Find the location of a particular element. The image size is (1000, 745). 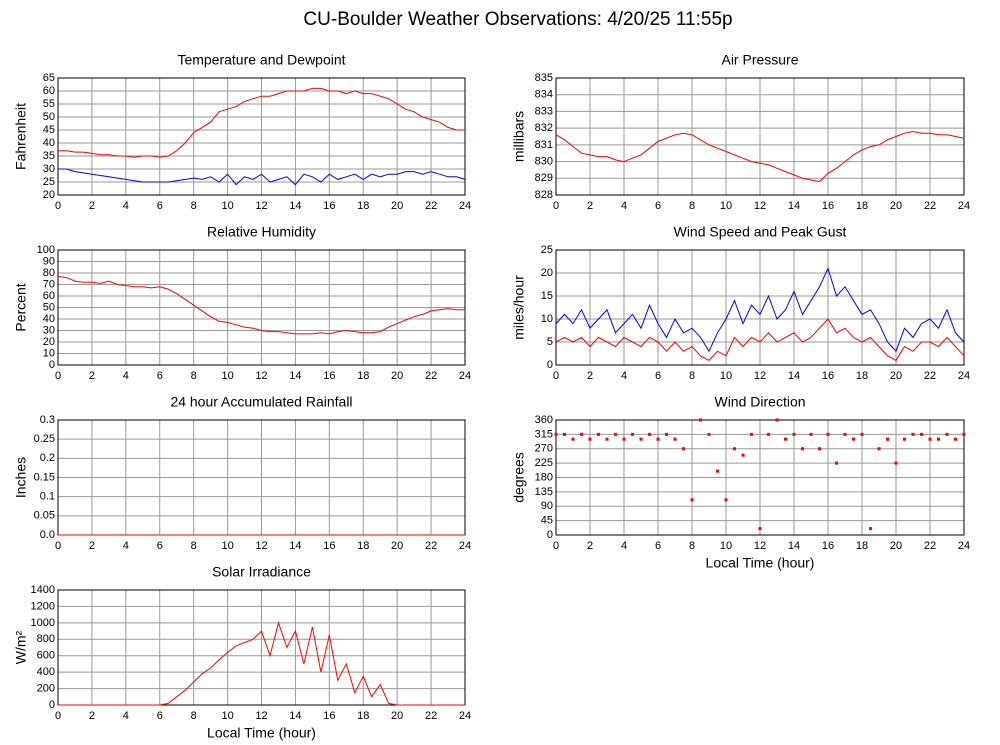

chart-title: Temperature and Dewpoint is located at coordinates (261, 60).